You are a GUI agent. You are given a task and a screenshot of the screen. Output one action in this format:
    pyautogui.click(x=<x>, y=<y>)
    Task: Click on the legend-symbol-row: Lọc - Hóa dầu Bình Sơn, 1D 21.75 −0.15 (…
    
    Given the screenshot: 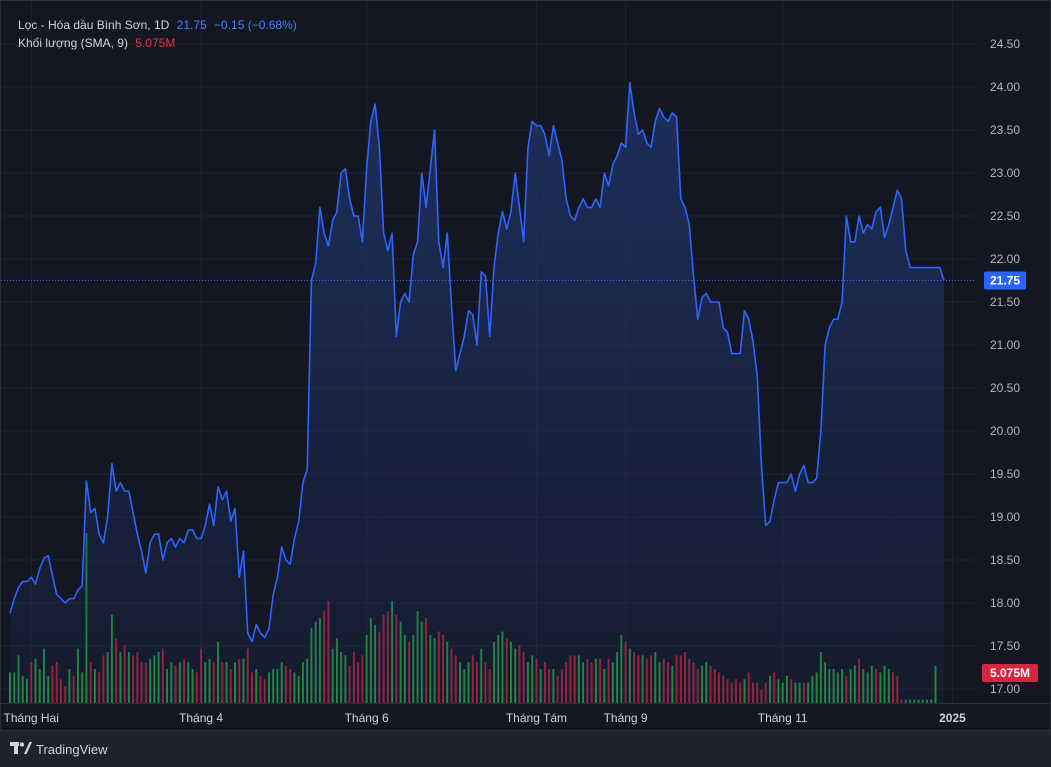 What is the action you would take?
    pyautogui.click(x=157, y=25)
    